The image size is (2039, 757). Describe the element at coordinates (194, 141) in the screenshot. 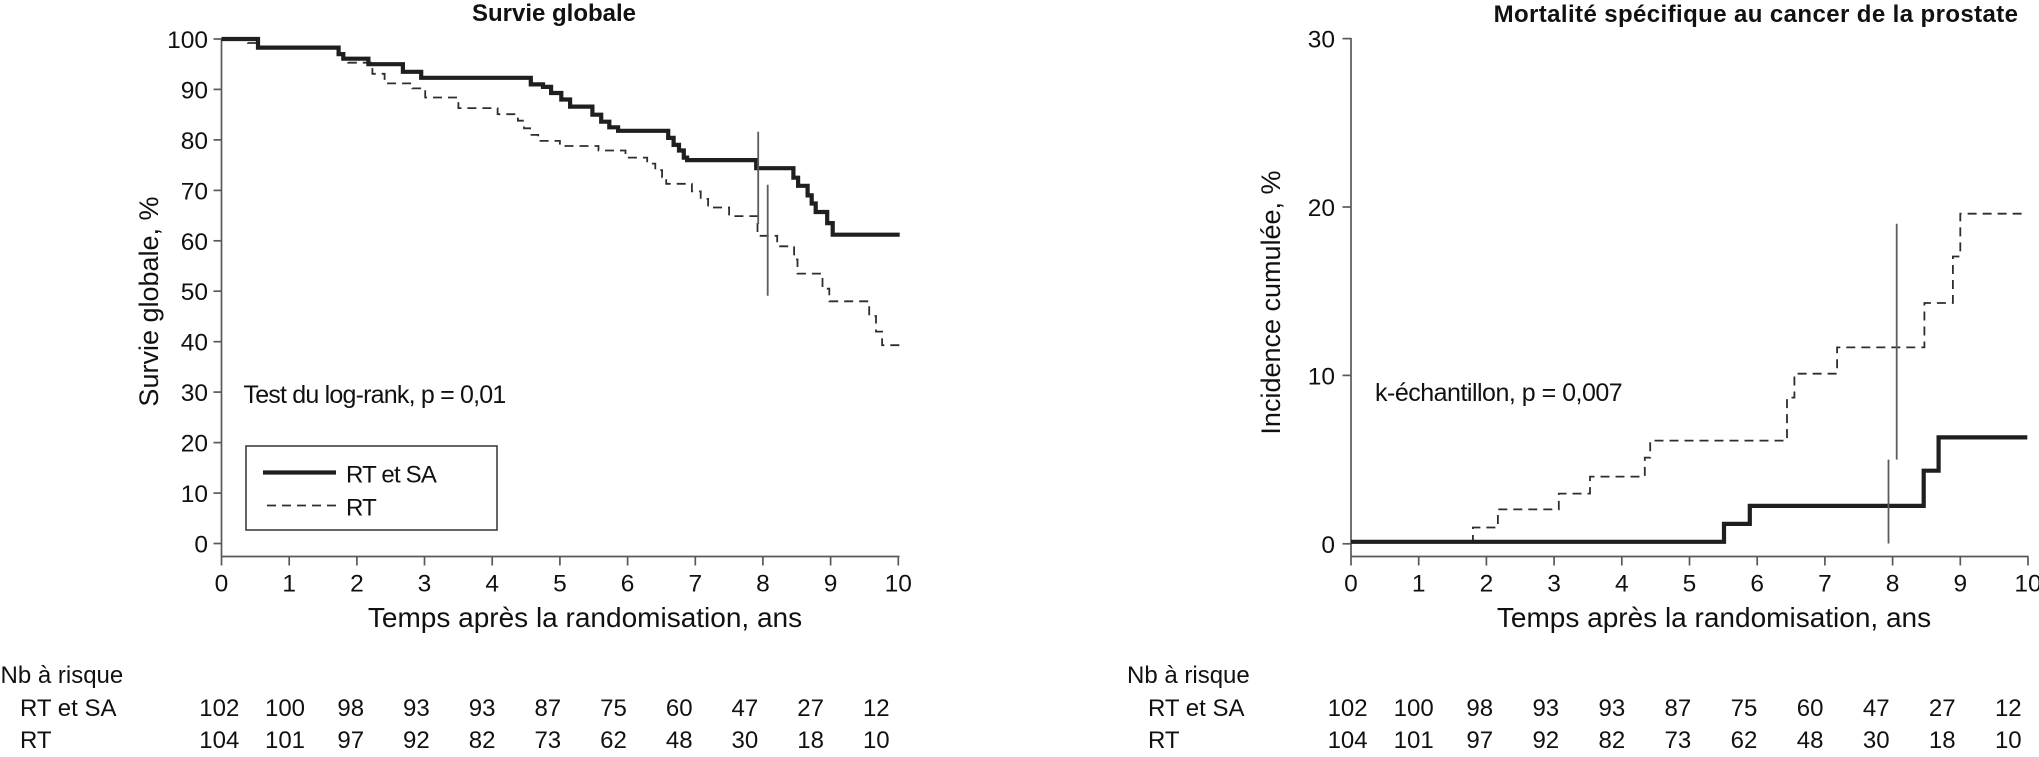

I see `svg-text: 80` at that location.